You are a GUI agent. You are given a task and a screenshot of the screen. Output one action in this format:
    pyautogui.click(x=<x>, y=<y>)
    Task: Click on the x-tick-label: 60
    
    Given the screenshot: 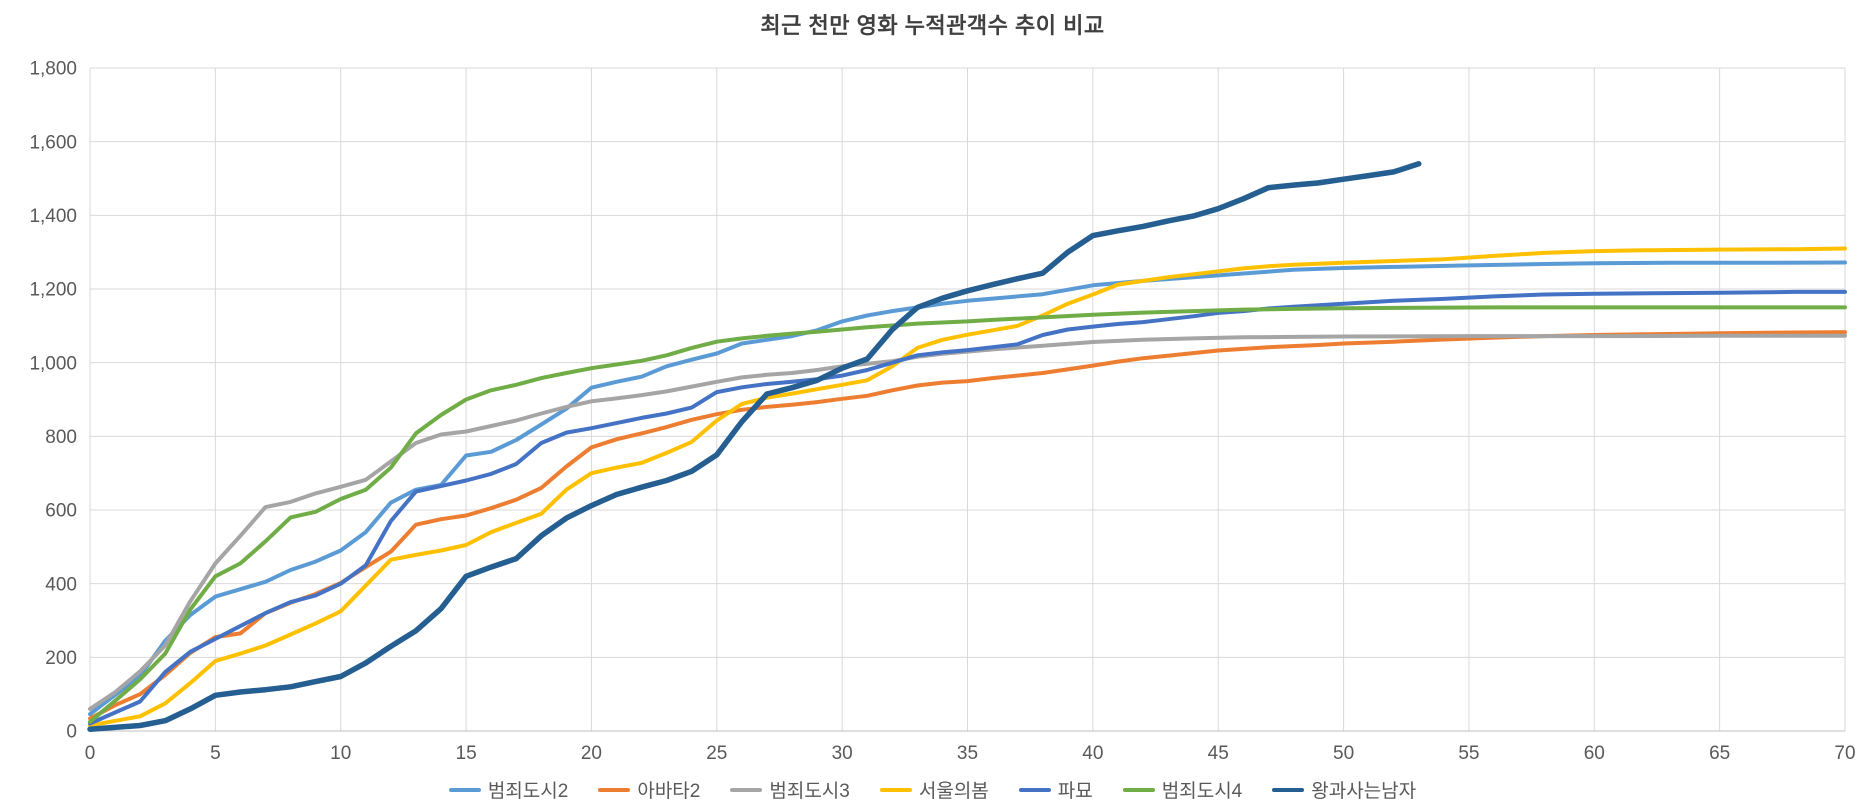 What is the action you would take?
    pyautogui.click(x=1594, y=753)
    